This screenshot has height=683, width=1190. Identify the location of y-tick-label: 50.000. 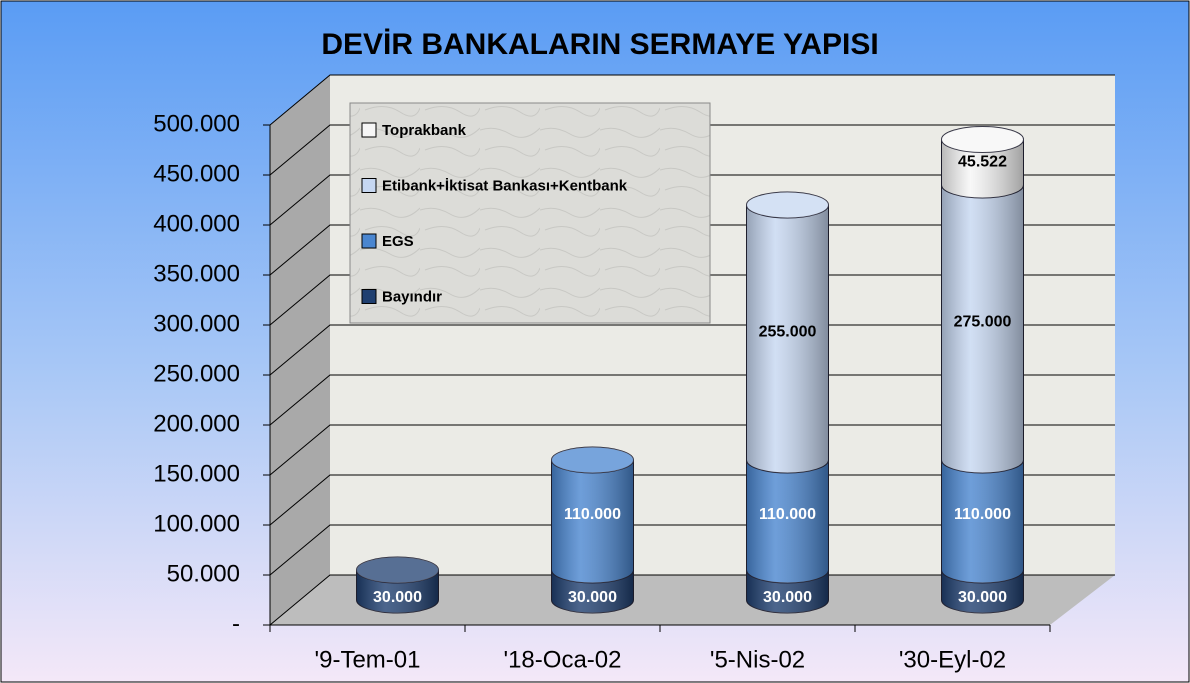
(203, 573).